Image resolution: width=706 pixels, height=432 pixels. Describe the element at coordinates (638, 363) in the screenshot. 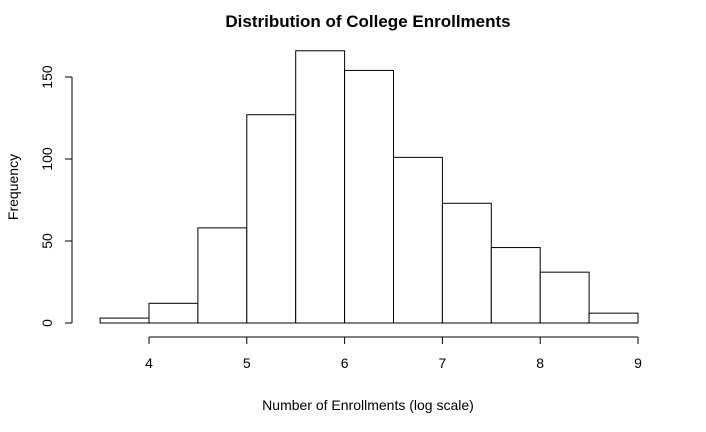

I see `x-tick-label: 9` at that location.